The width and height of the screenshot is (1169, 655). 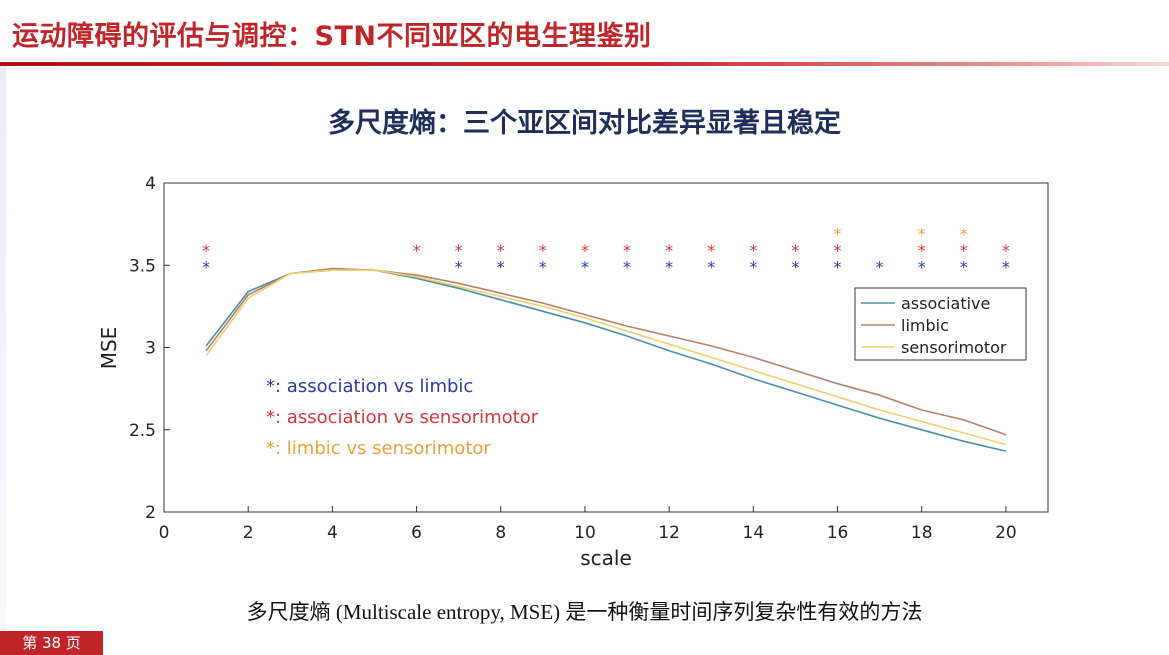 What do you see at coordinates (954, 347) in the screenshot?
I see `legend-entry: sensorimotor` at bounding box center [954, 347].